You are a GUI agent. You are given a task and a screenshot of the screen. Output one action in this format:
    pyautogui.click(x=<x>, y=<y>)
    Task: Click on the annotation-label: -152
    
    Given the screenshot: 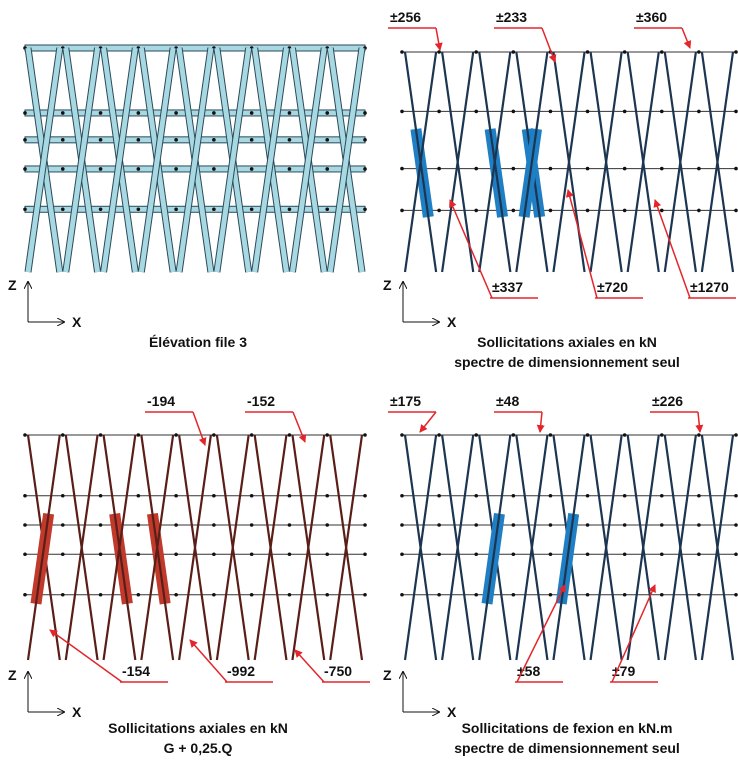 What is the action you would take?
    pyautogui.click(x=261, y=401)
    